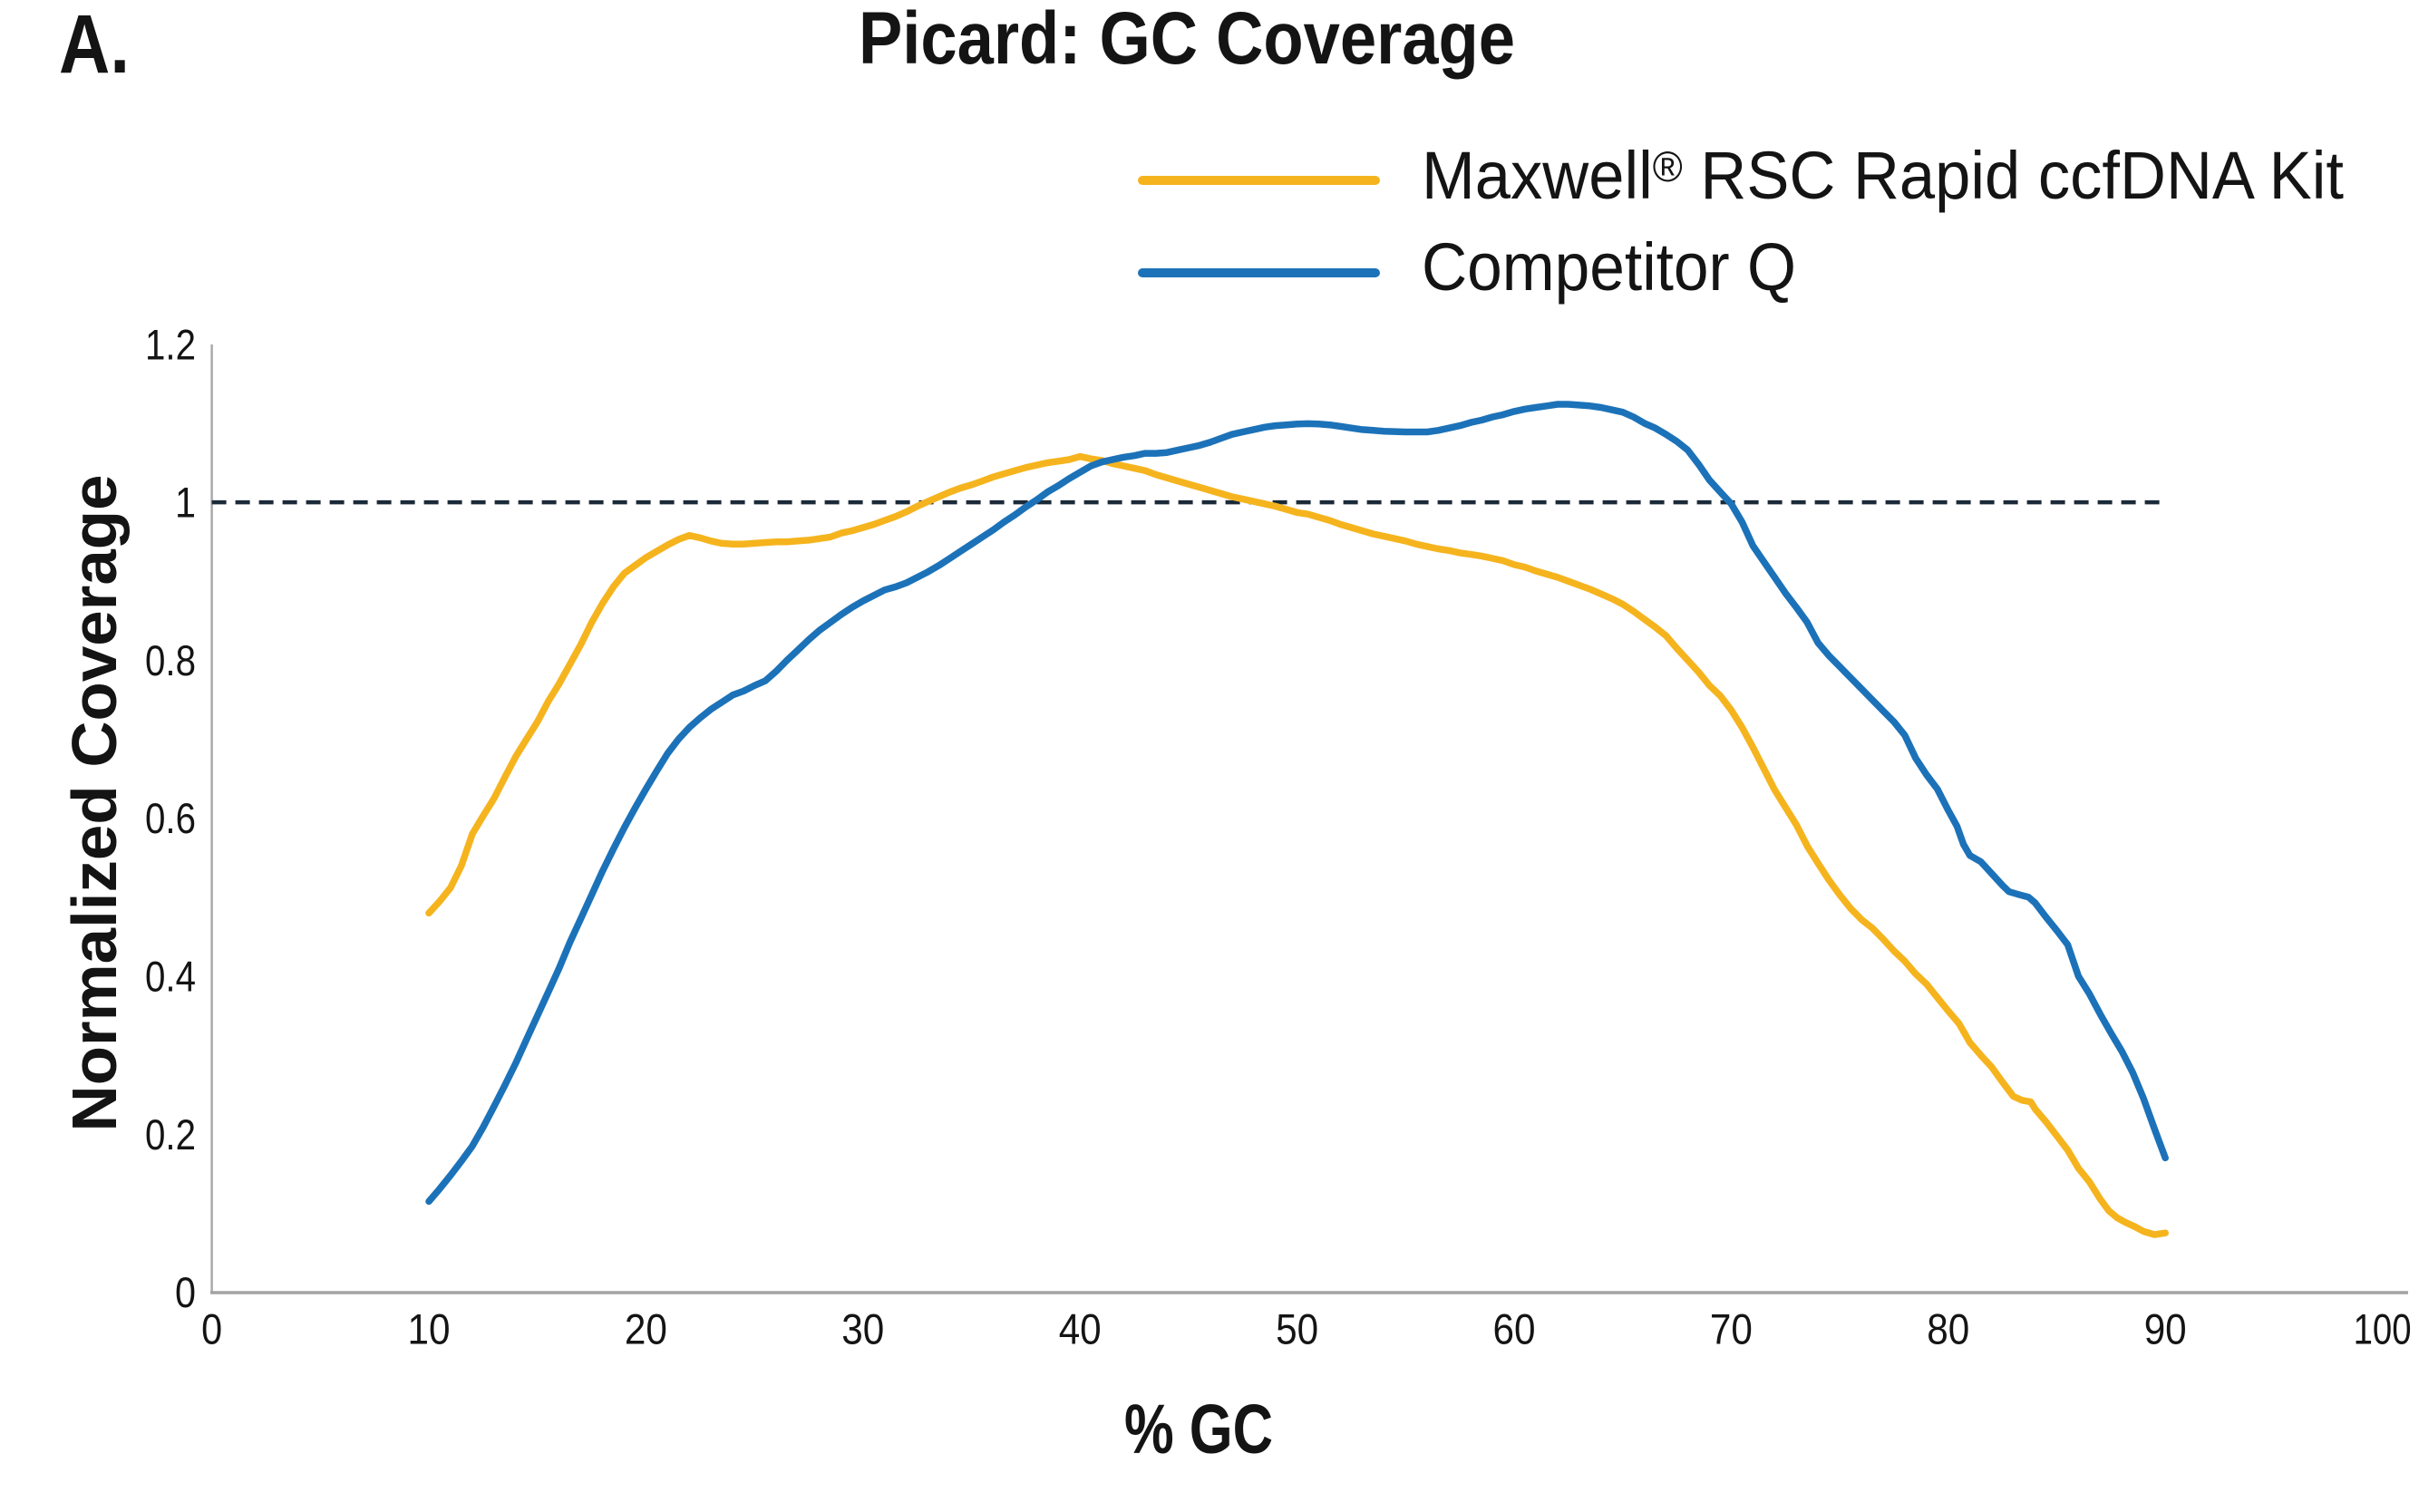 The height and width of the screenshot is (1512, 2419). Describe the element at coordinates (2383, 1329) in the screenshot. I see `svg-text: 100` at that location.